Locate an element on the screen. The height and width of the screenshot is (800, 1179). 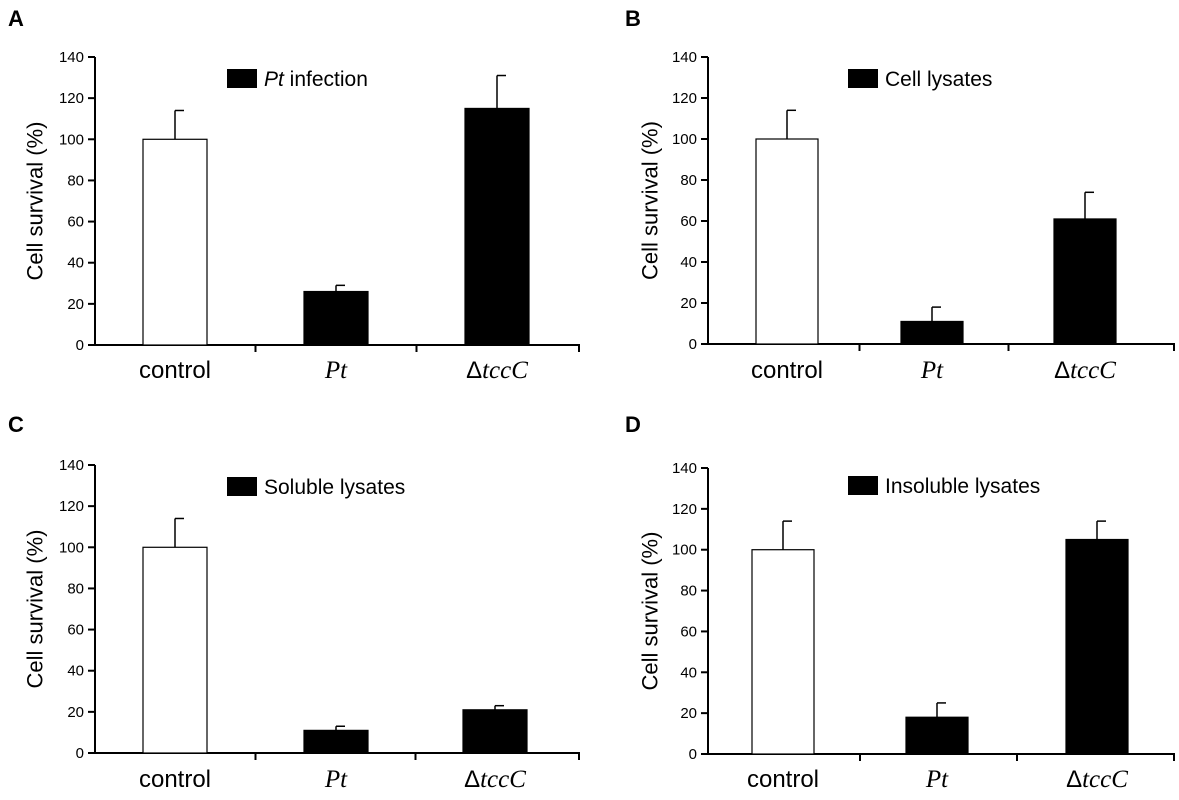
legend-label: Insoluble lysates is located at coordinates (962, 486).